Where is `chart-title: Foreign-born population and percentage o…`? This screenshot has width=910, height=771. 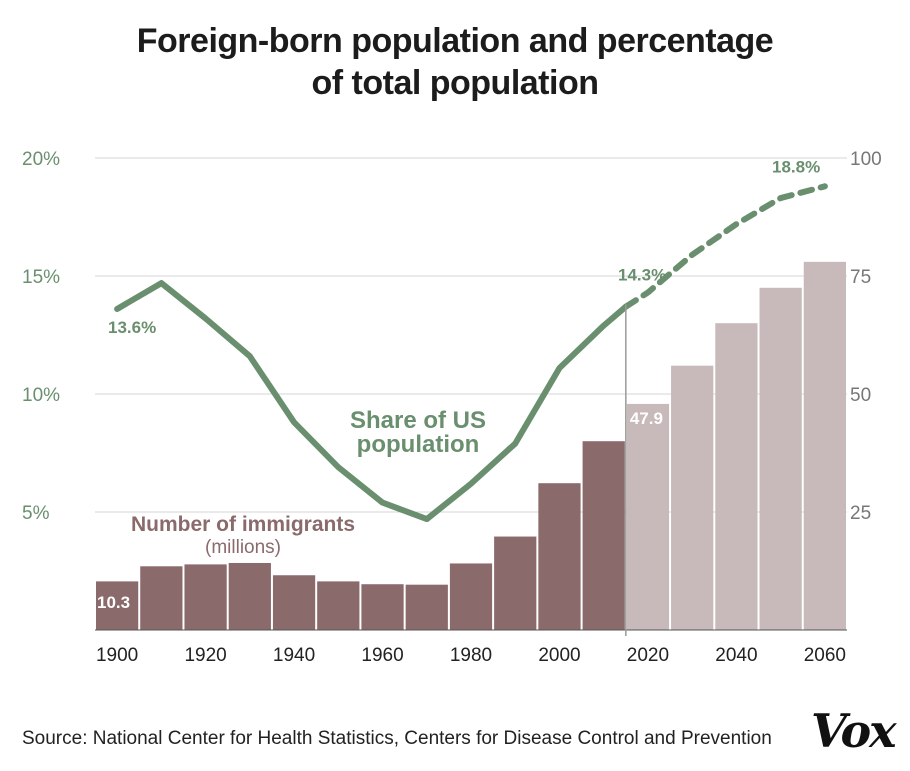
chart-title: Foreign-born population and percentage o… is located at coordinates (455, 62).